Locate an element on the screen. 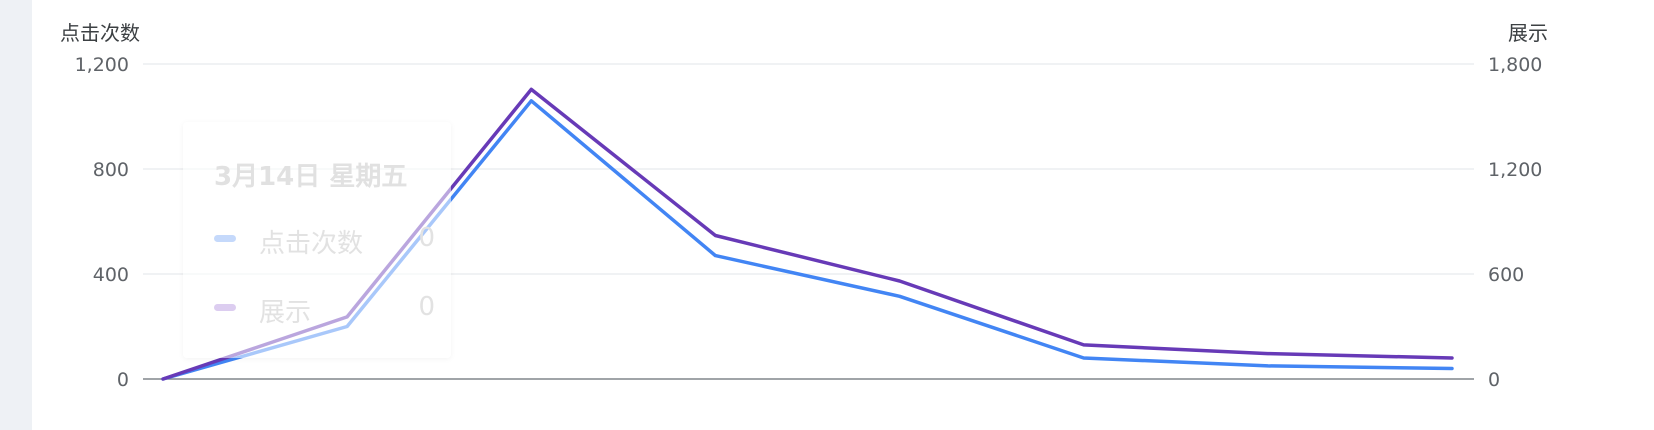  tooltip-row-clicks: 点击次数 0 is located at coordinates (324, 241).